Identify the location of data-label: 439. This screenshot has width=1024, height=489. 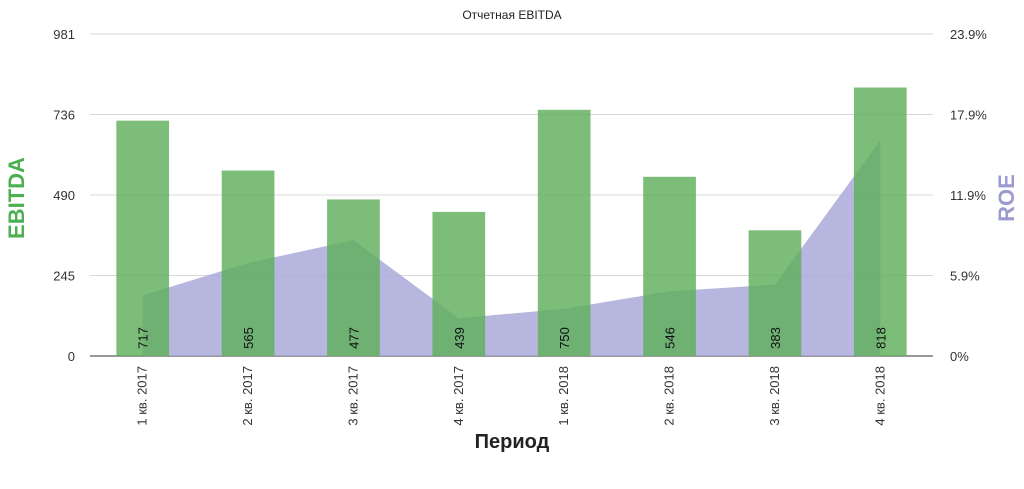
(459, 338).